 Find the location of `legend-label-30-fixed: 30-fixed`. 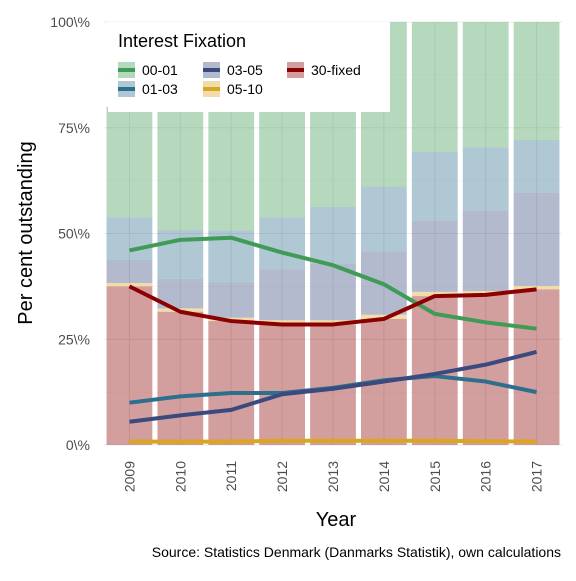

legend-label-30-fixed: 30-fixed is located at coordinates (336, 70).